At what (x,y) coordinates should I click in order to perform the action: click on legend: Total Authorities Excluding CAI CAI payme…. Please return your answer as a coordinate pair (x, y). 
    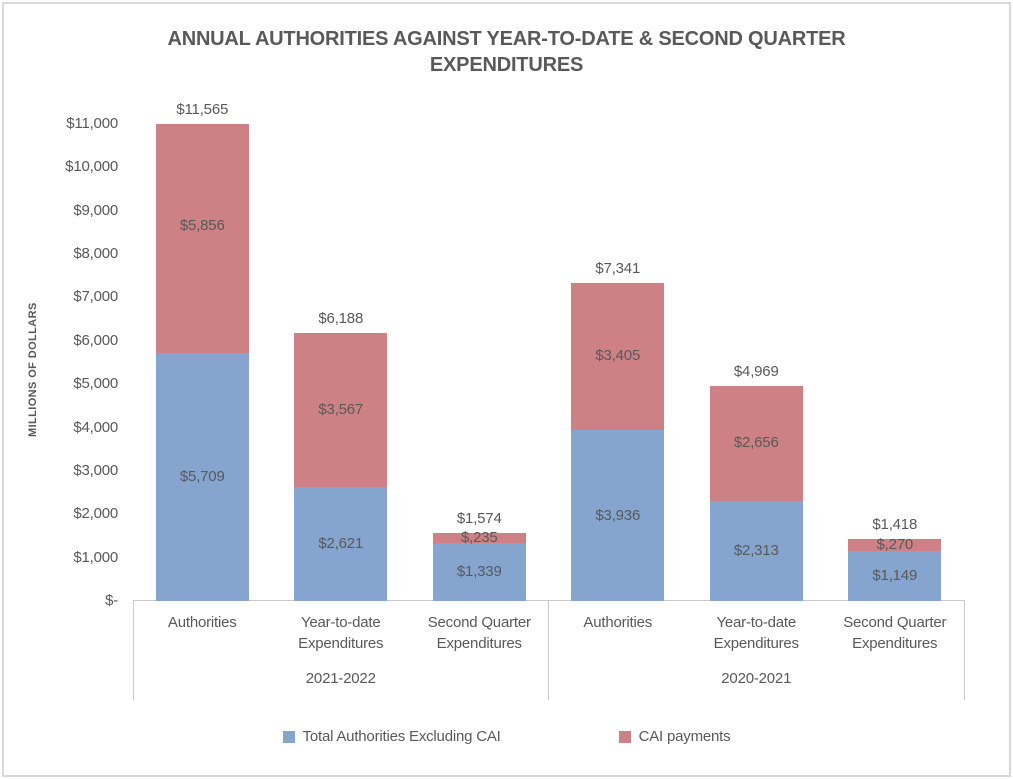
    Looking at the image, I should click on (506, 737).